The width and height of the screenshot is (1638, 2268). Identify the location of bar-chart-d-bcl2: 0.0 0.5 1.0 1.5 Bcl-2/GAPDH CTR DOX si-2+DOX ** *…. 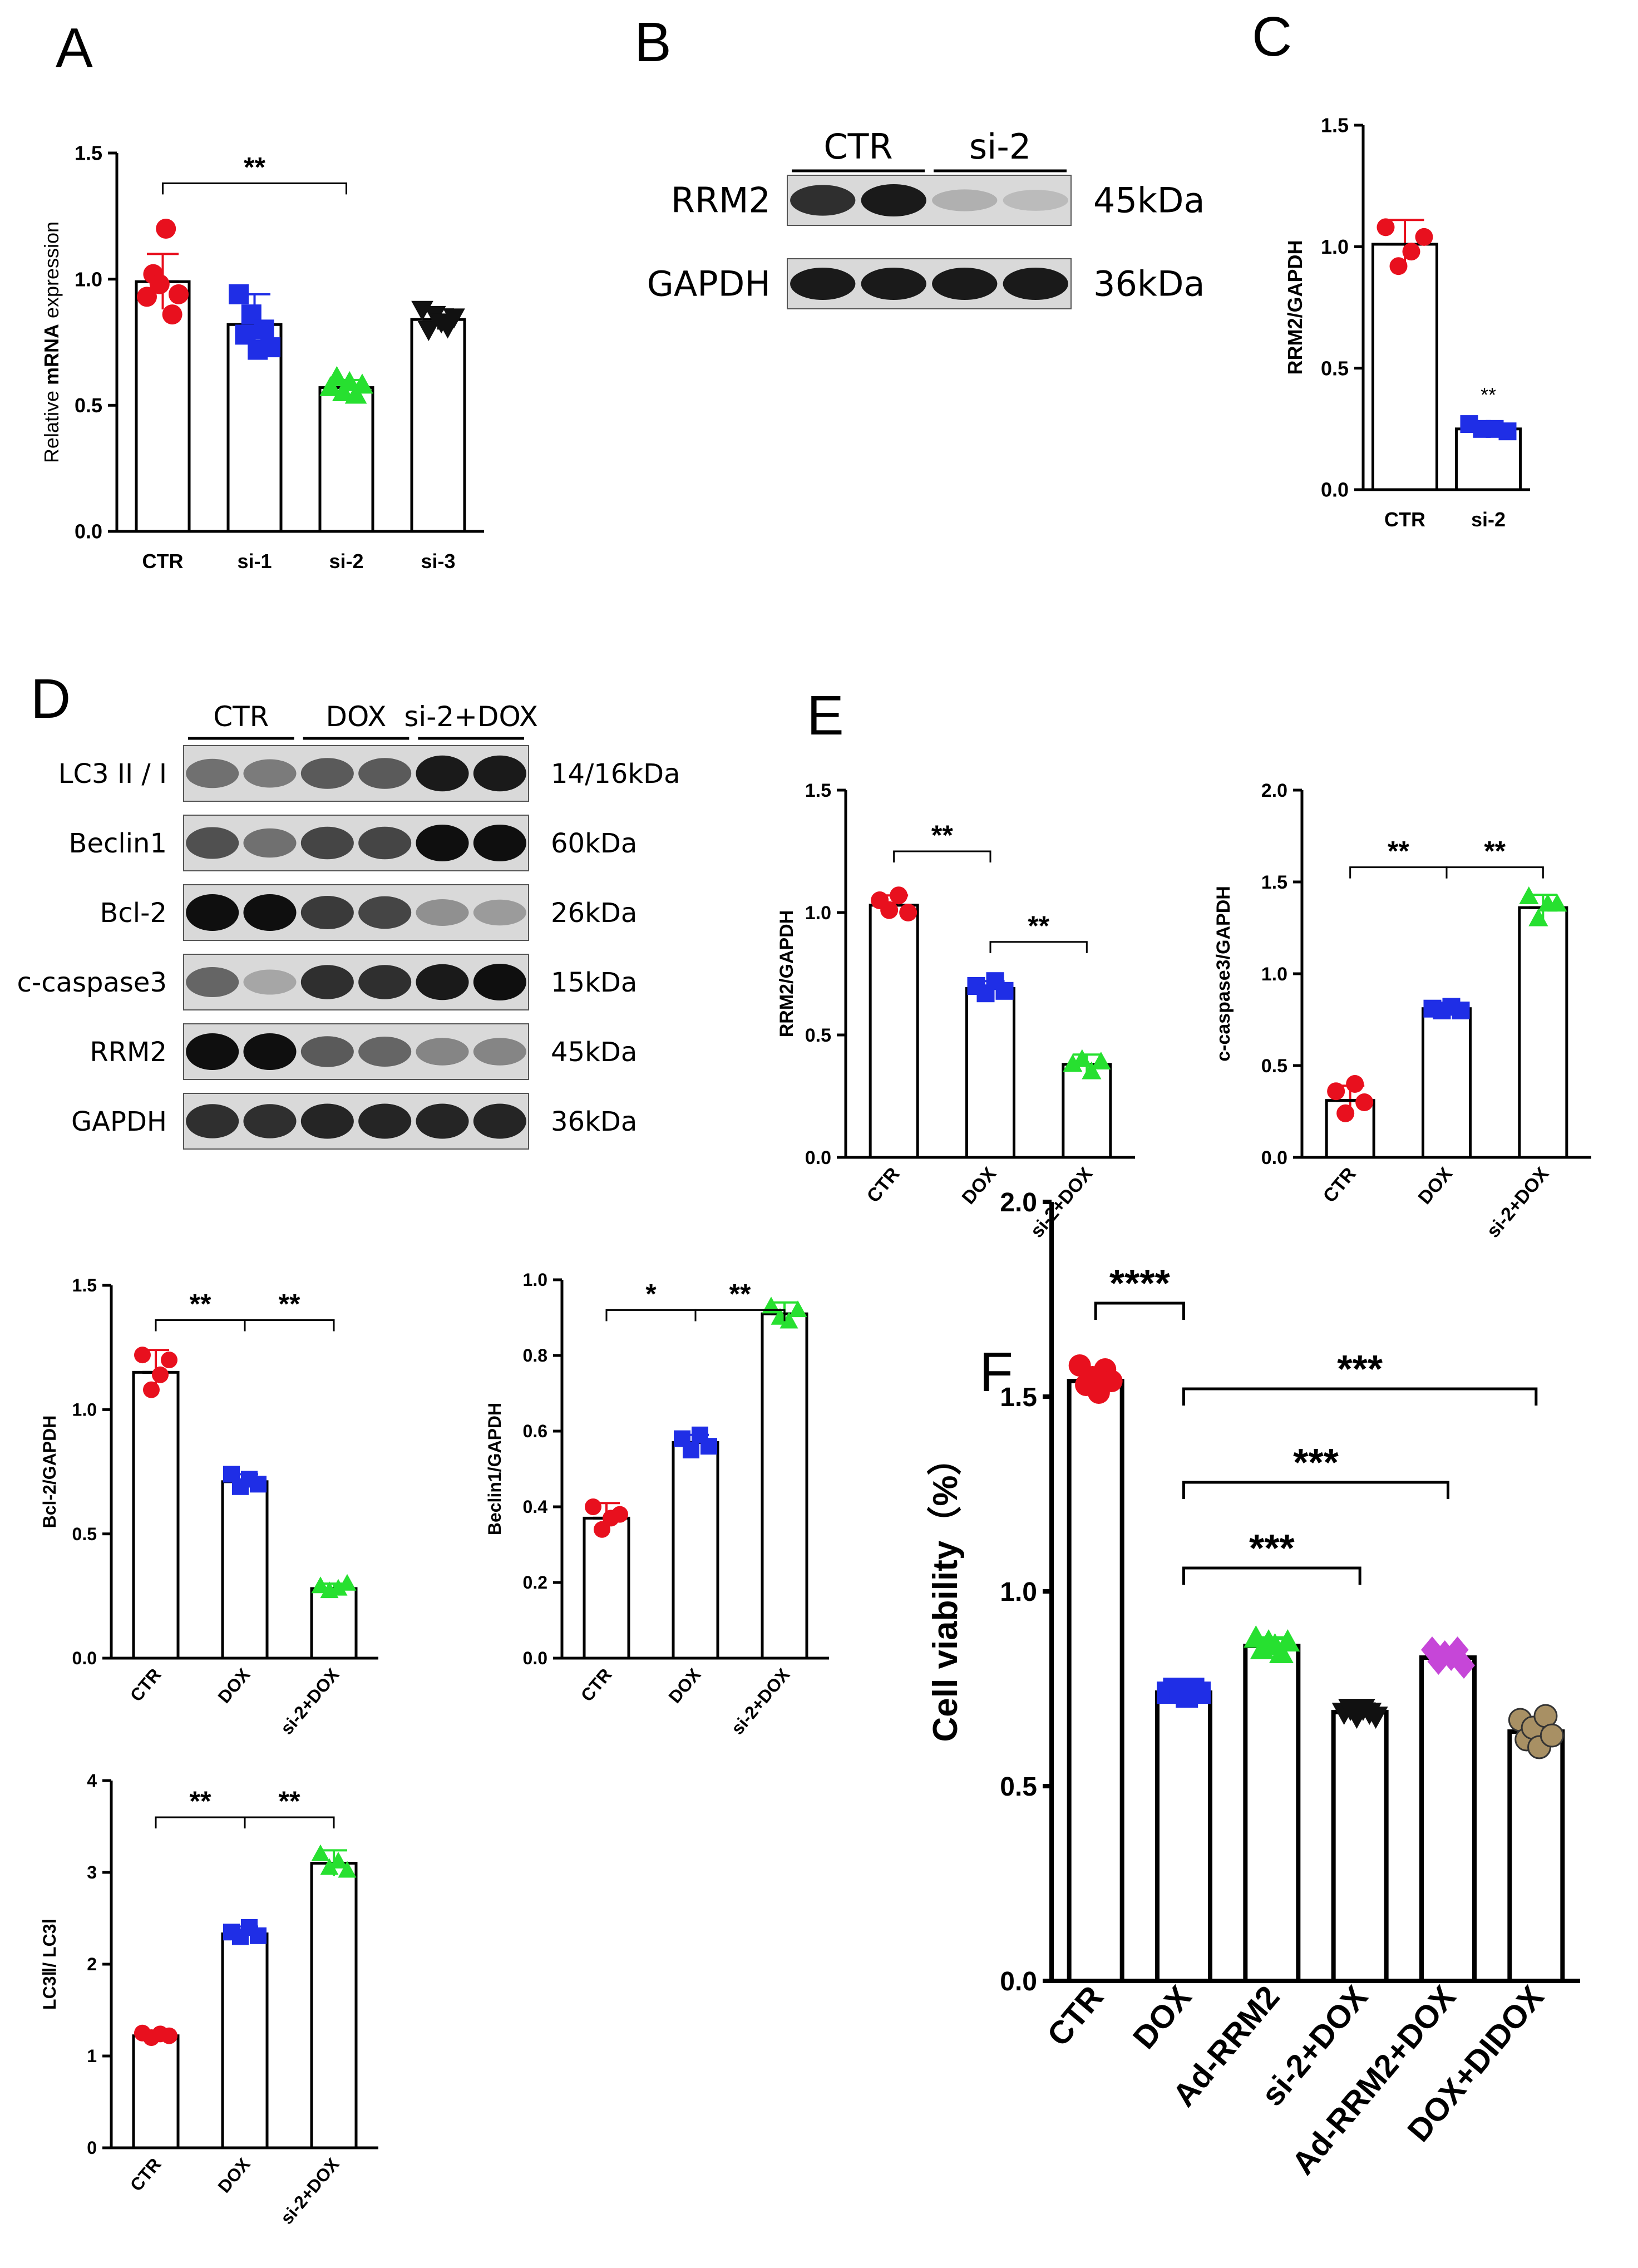
(209, 1507).